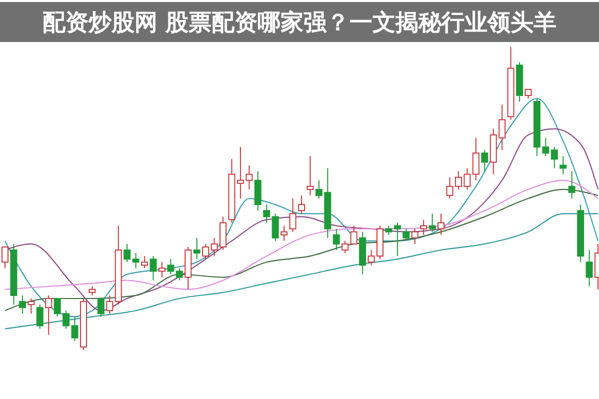 This screenshot has width=599, height=399. I want to click on chart-title: 配资炒股网 股票配资哪家强？一文揭秘行业领头羊, so click(299, 22).